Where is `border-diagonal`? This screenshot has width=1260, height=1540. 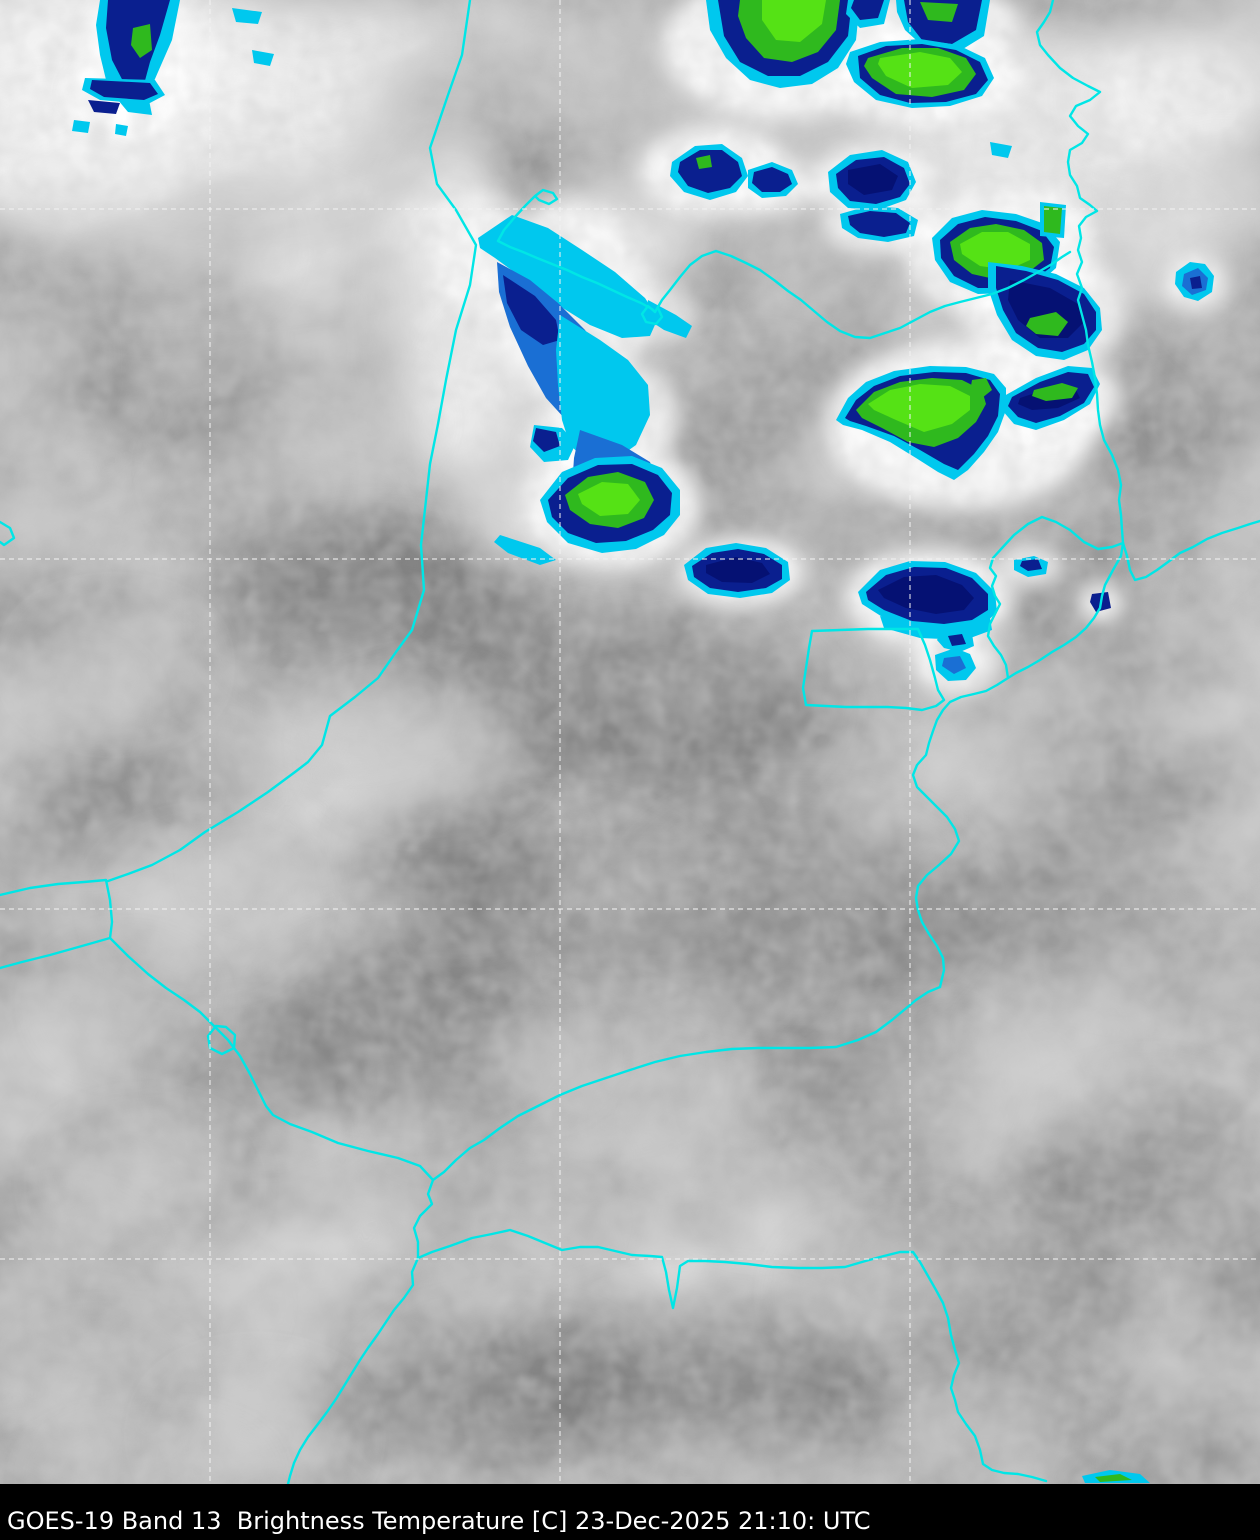
border-diagonal is located at coordinates (580, 257).